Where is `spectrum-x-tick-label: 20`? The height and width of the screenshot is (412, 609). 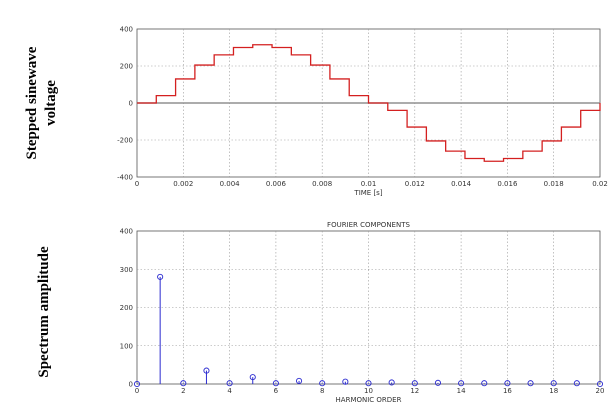
spectrum-x-tick-label: 20 is located at coordinates (600, 391).